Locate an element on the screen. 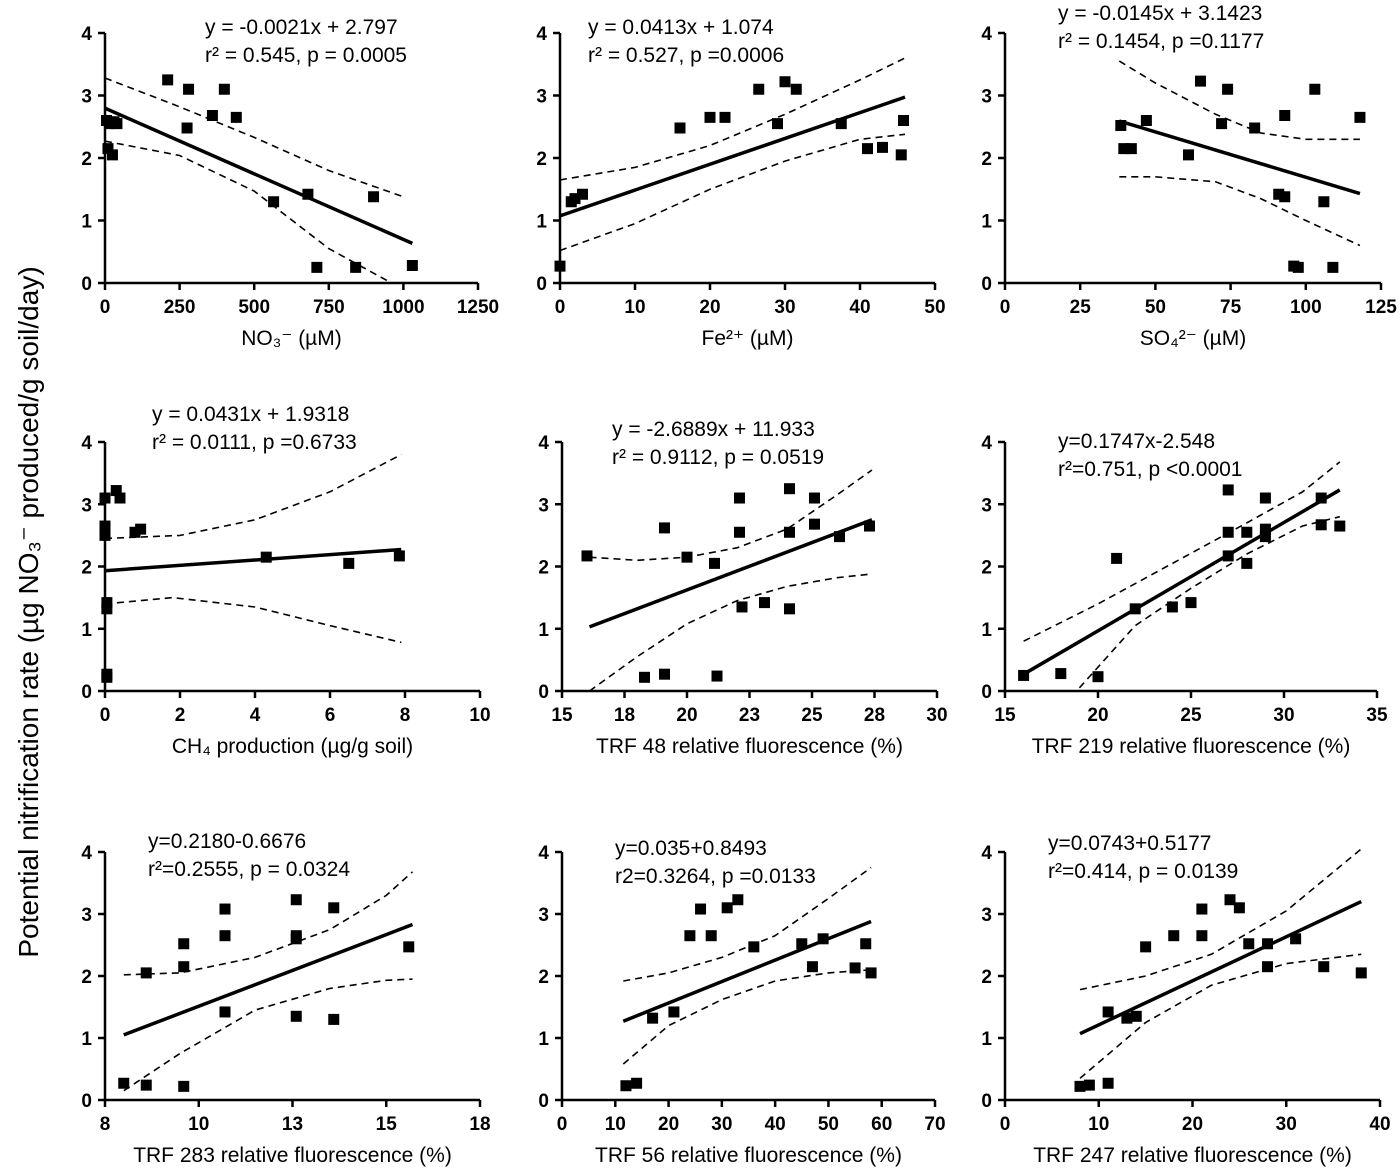 Image resolution: width=1400 pixels, height=1172 pixels. regression-annotation: r² = 0.545, p = 0.0005 is located at coordinates (306, 55).